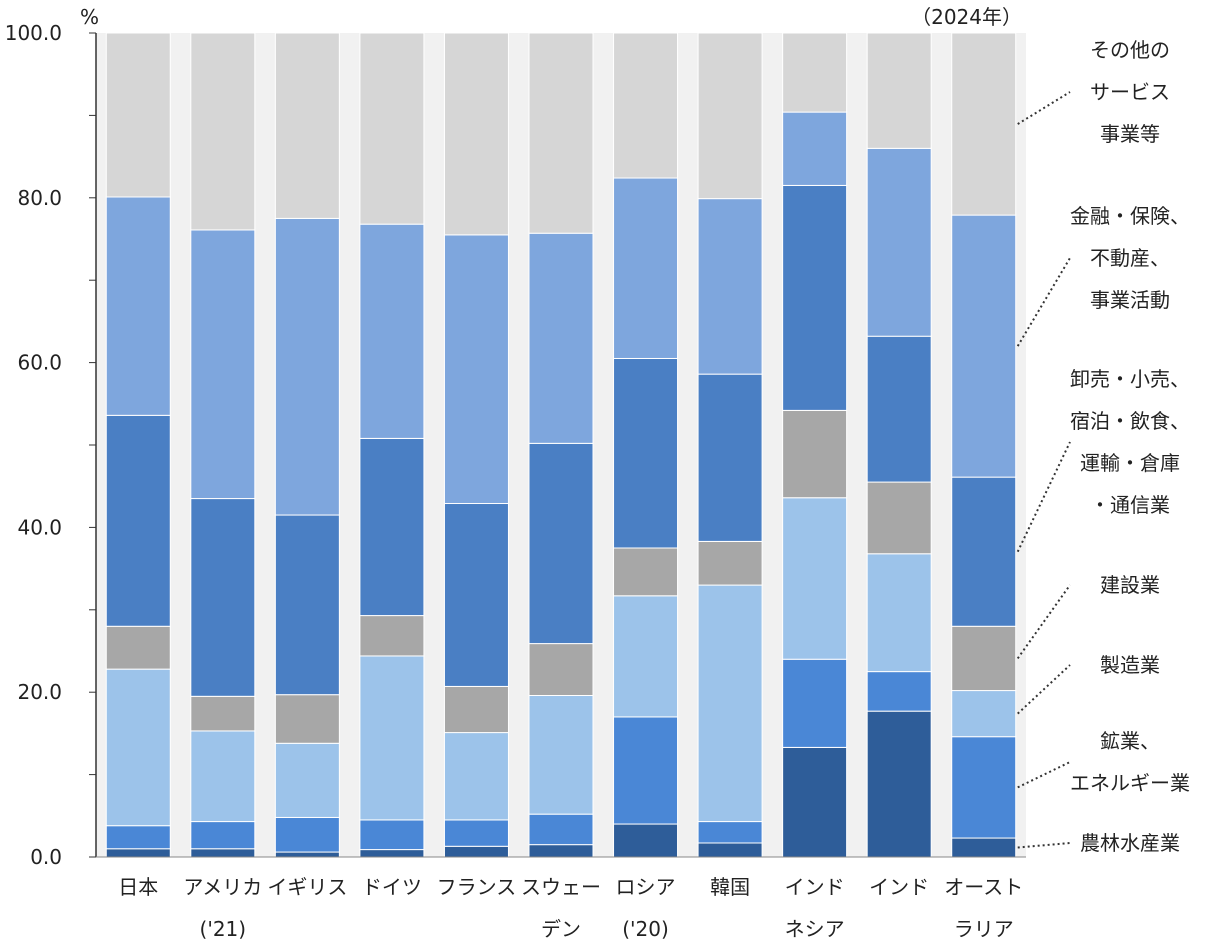  What do you see at coordinates (984, 929) in the screenshot?
I see `x-category-label: ラリア` at bounding box center [984, 929].